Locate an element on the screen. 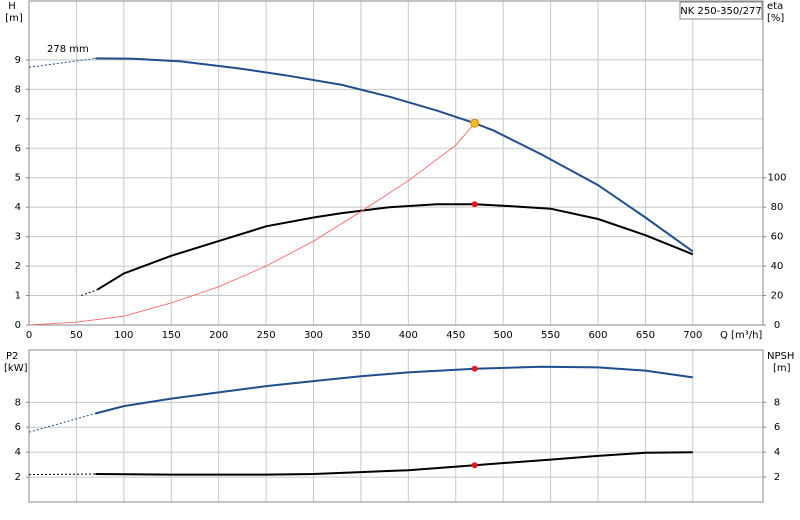 The height and width of the screenshot is (520, 800). x-tick-label: 550 is located at coordinates (550, 335).